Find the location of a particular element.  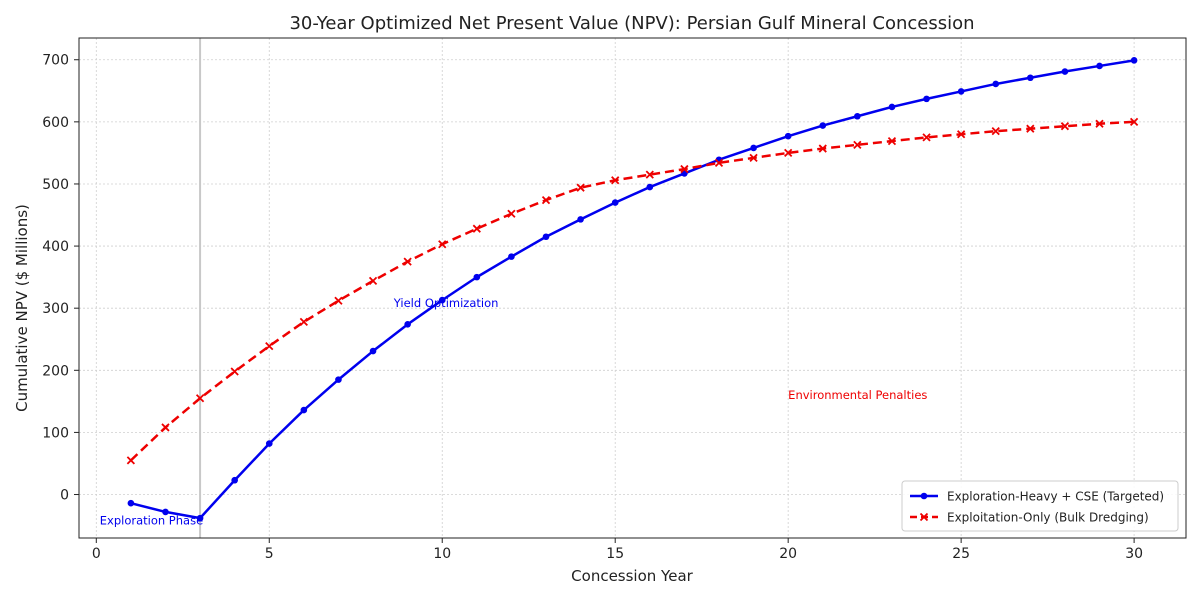

legend-box is located at coordinates (1040, 506).